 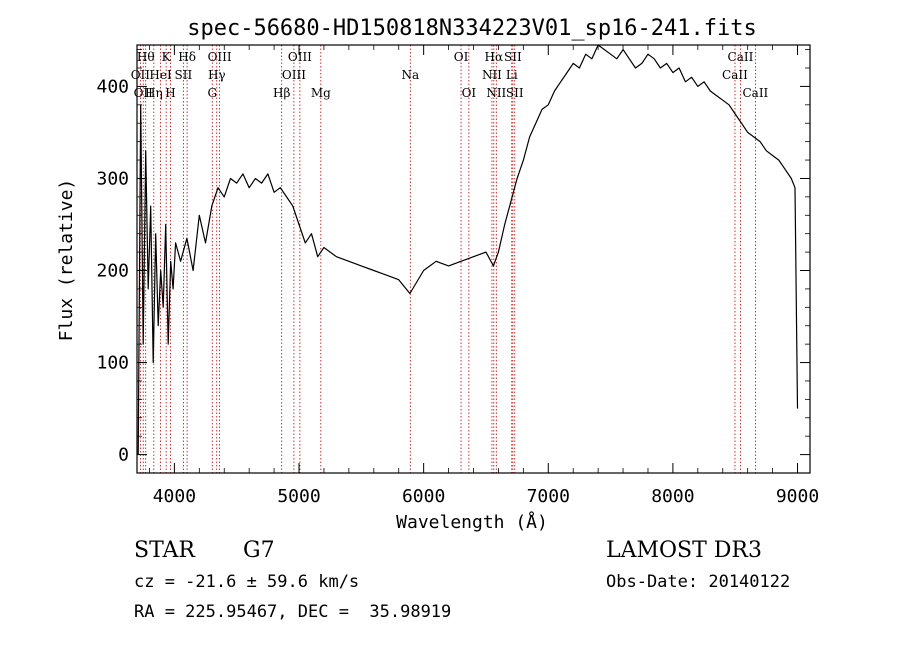 I want to click on y-tick-label: 400, so click(x=112, y=86).